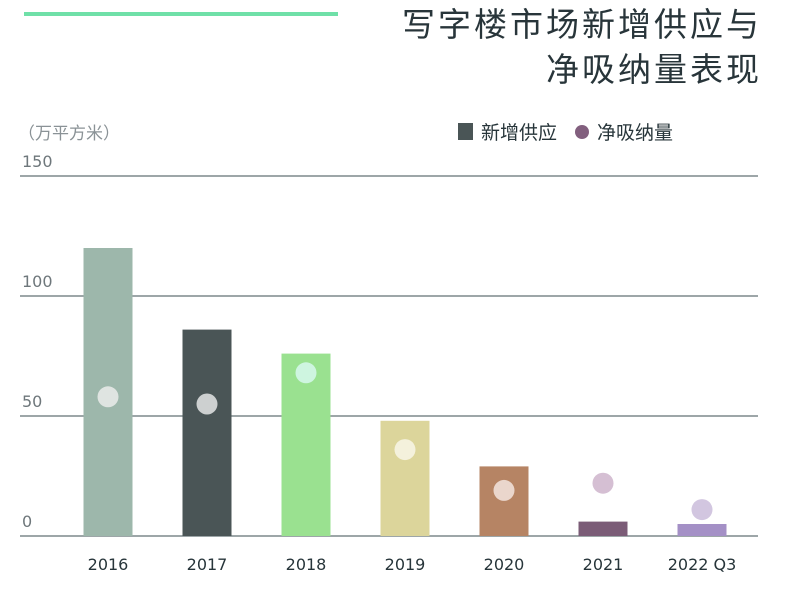 This screenshot has height=589, width=790. Describe the element at coordinates (37, 281) in the screenshot. I see `y-tick-label-100: 100` at that location.